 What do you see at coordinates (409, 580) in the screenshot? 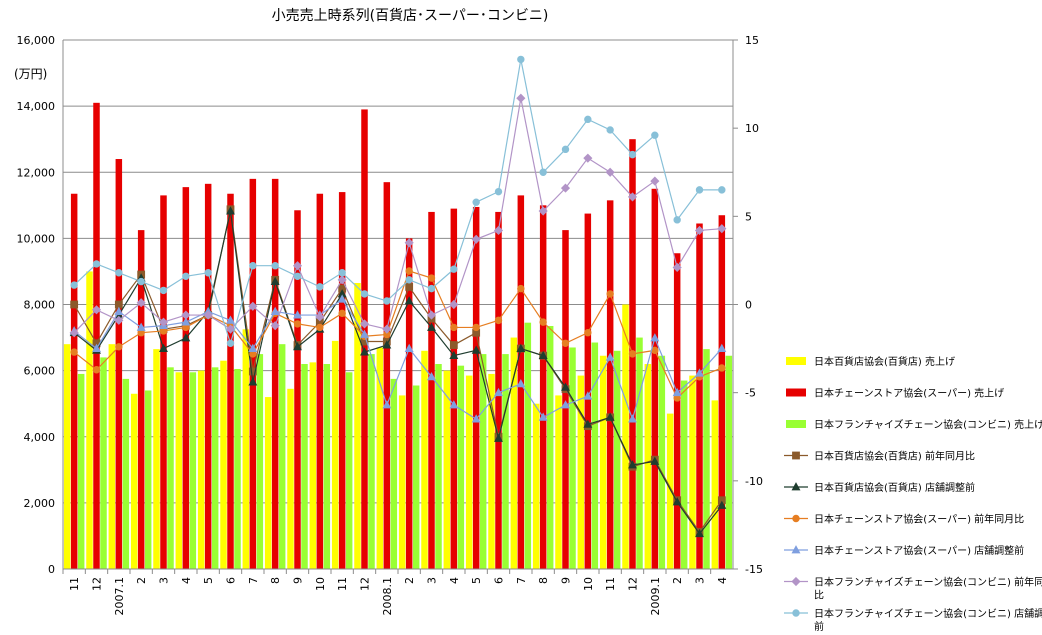
I see `x-tick-label: 2` at bounding box center [409, 580].